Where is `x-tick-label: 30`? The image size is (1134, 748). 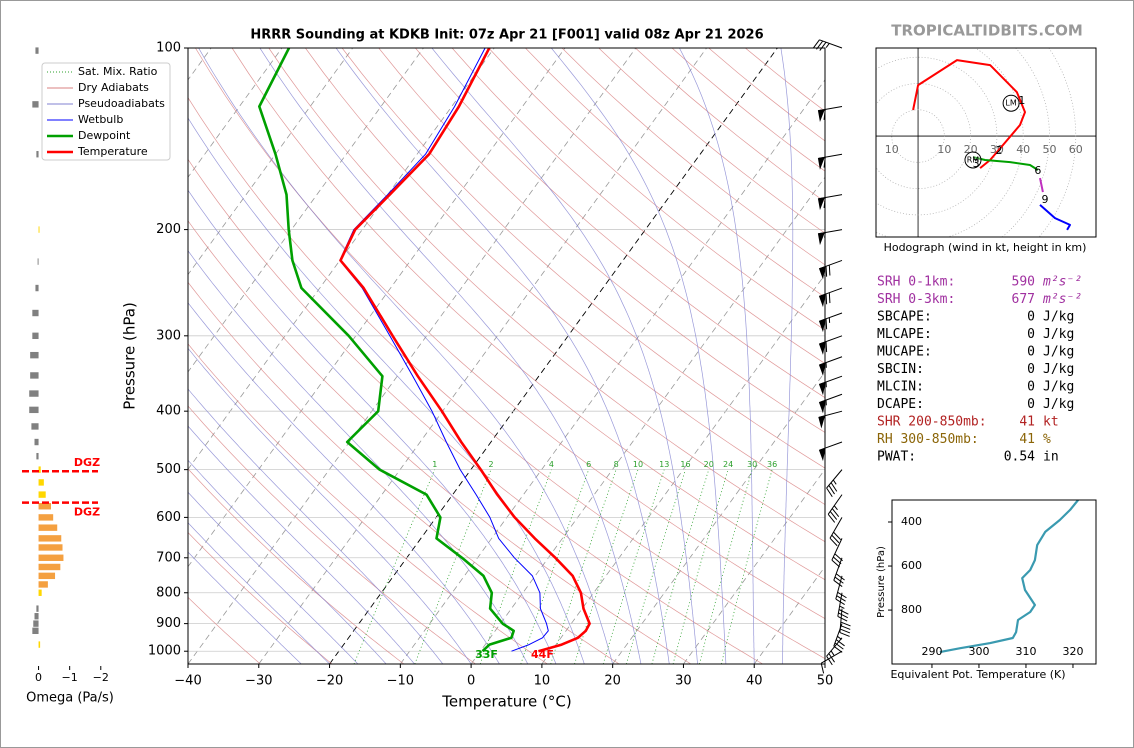
x-tick-label: 30 is located at coordinates (683, 681).